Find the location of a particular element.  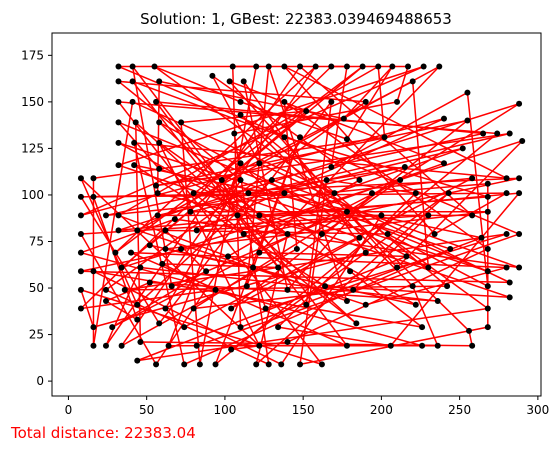

chart-title: Solution: 1, GBest: 22383.039469488653 is located at coordinates (296, 19).